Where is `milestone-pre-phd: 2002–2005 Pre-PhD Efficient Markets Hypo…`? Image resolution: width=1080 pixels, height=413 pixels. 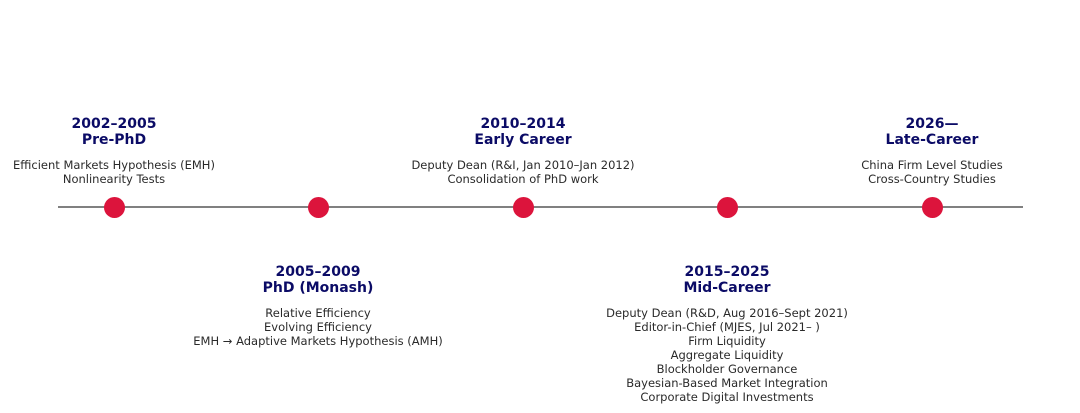
milestone-pre-phd: 2002–2005 Pre-PhD Efficient Markets Hypo… is located at coordinates (132, 151).